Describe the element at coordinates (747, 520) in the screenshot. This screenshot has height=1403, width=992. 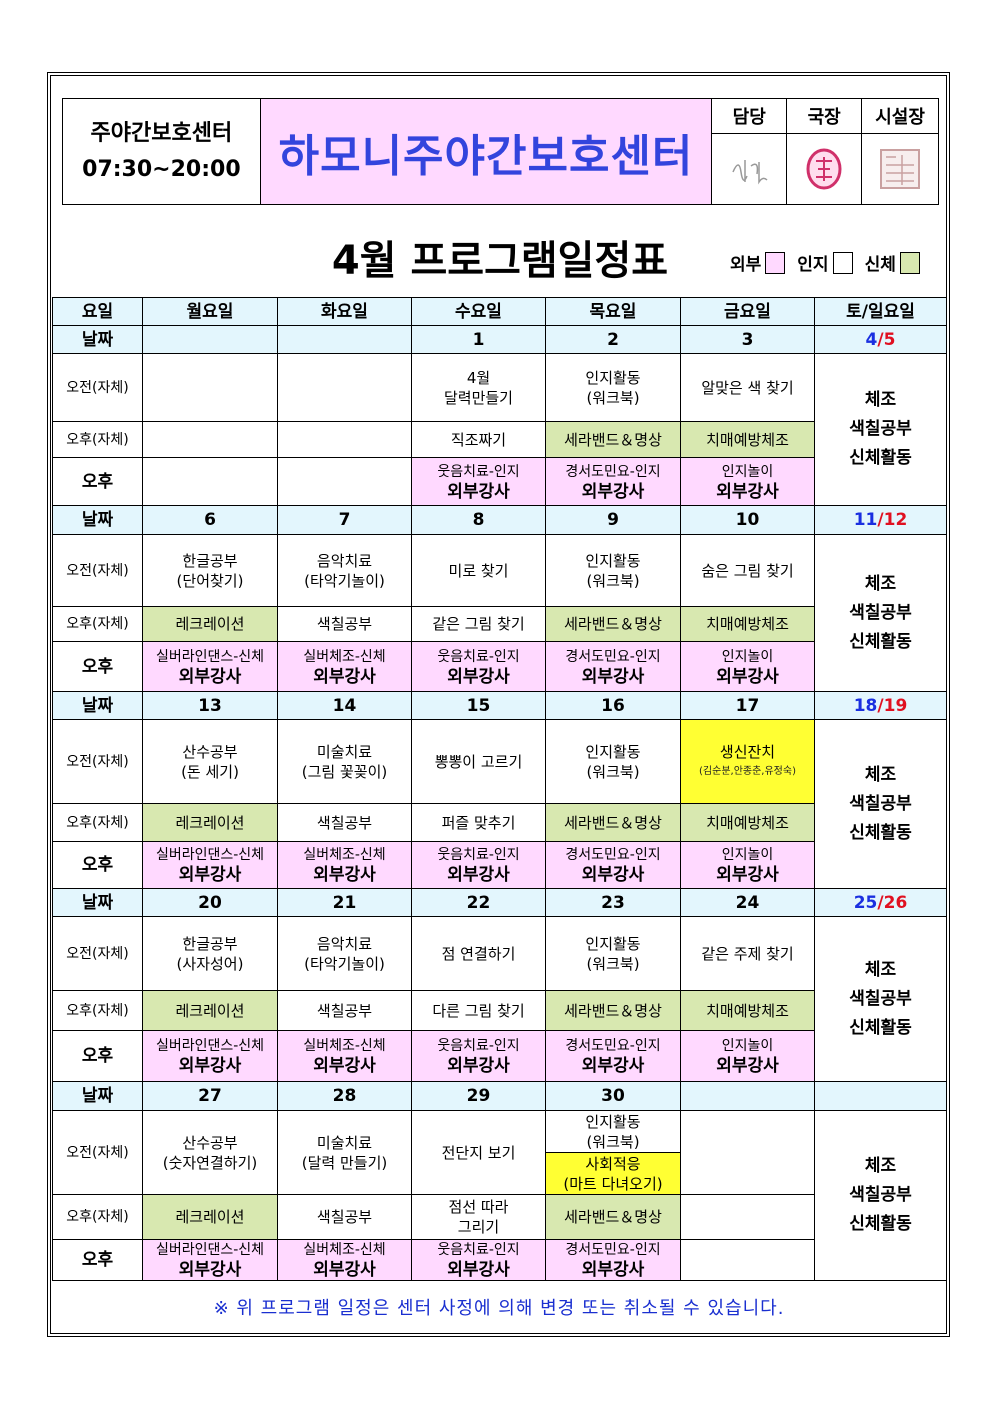
I see `date-cell: 10` at that location.